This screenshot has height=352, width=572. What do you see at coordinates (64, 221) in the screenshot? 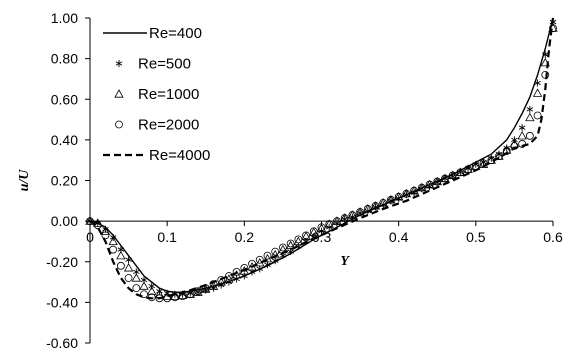
I see `y-tick-label: 0.00` at bounding box center [64, 221].